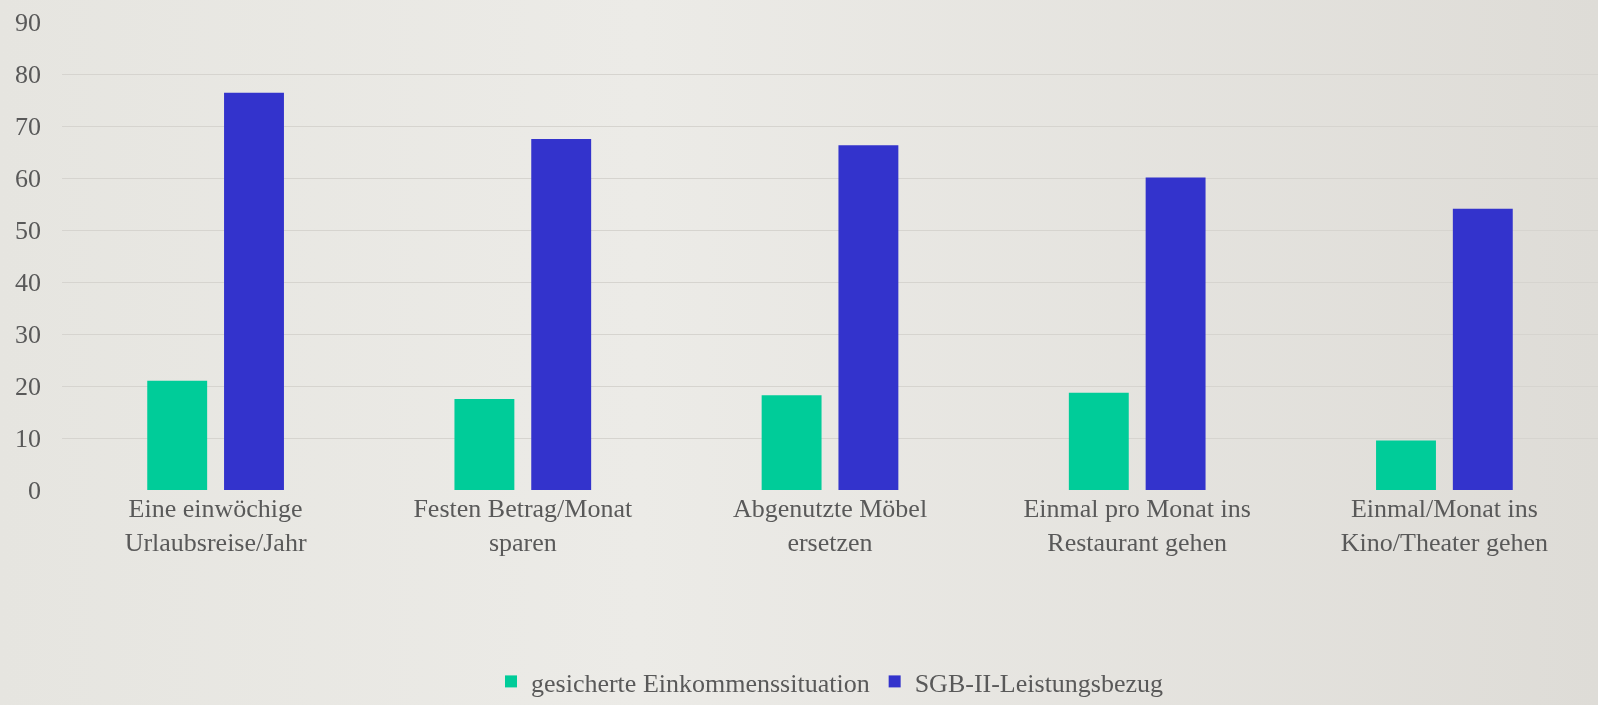 The width and height of the screenshot is (1598, 705). I want to click on legend-label: gesicherte Einkommenssituation, so click(700, 683).